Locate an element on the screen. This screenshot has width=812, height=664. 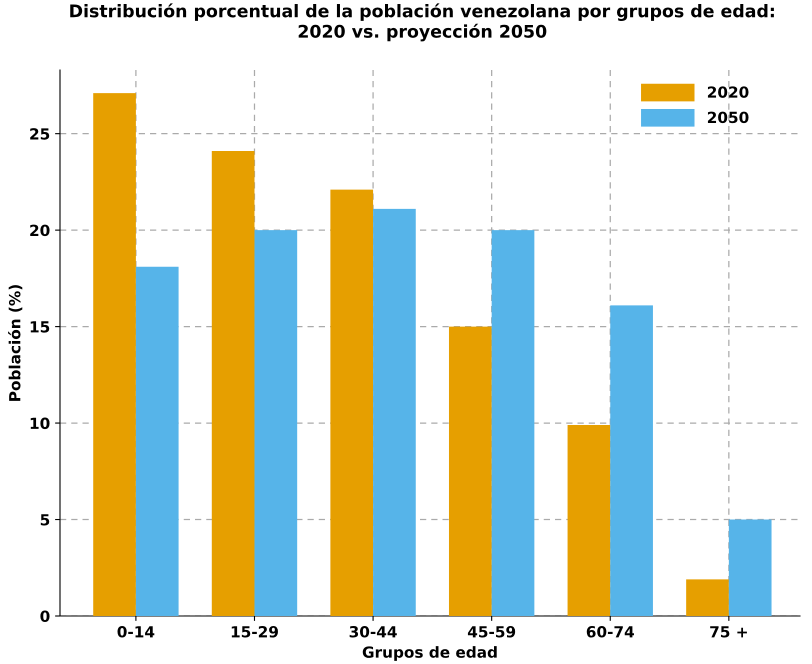
x-tick-label: 0-14 is located at coordinates (136, 632).